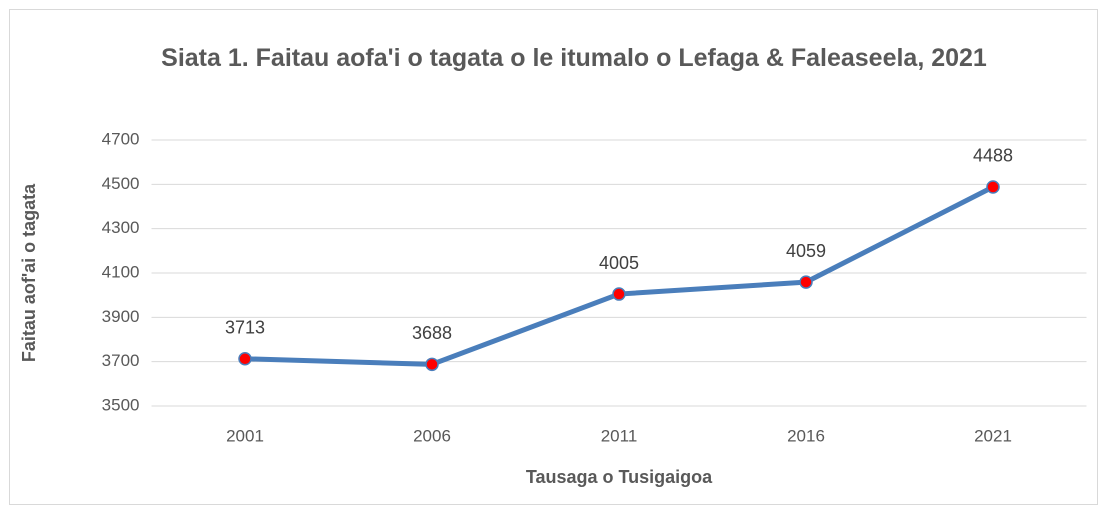 This screenshot has width=1108, height=514. I want to click on x-axis-label: Tausaga o Tusigaigoa, so click(619, 477).